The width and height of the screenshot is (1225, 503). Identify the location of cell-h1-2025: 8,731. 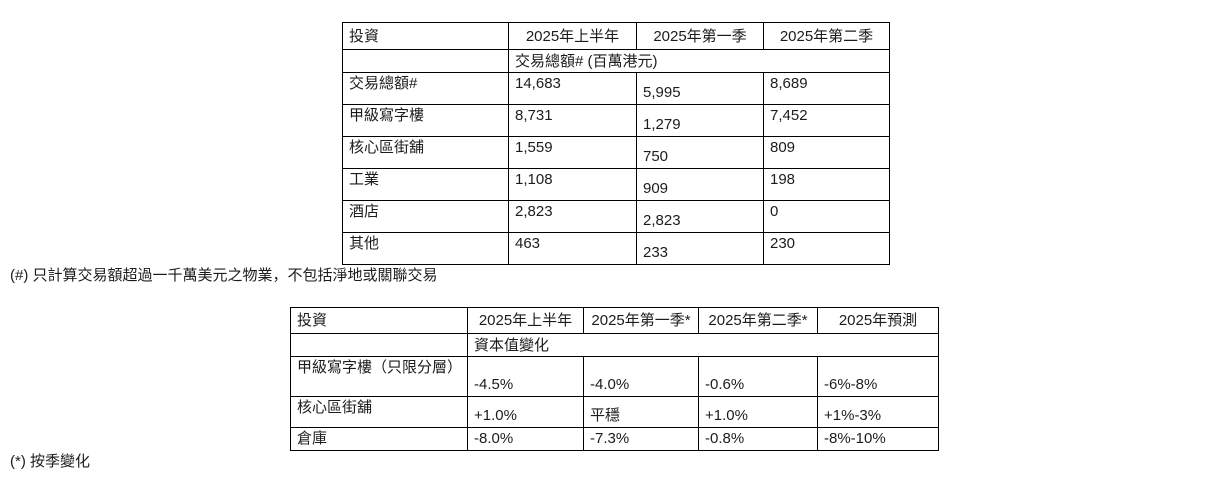
(572, 120).